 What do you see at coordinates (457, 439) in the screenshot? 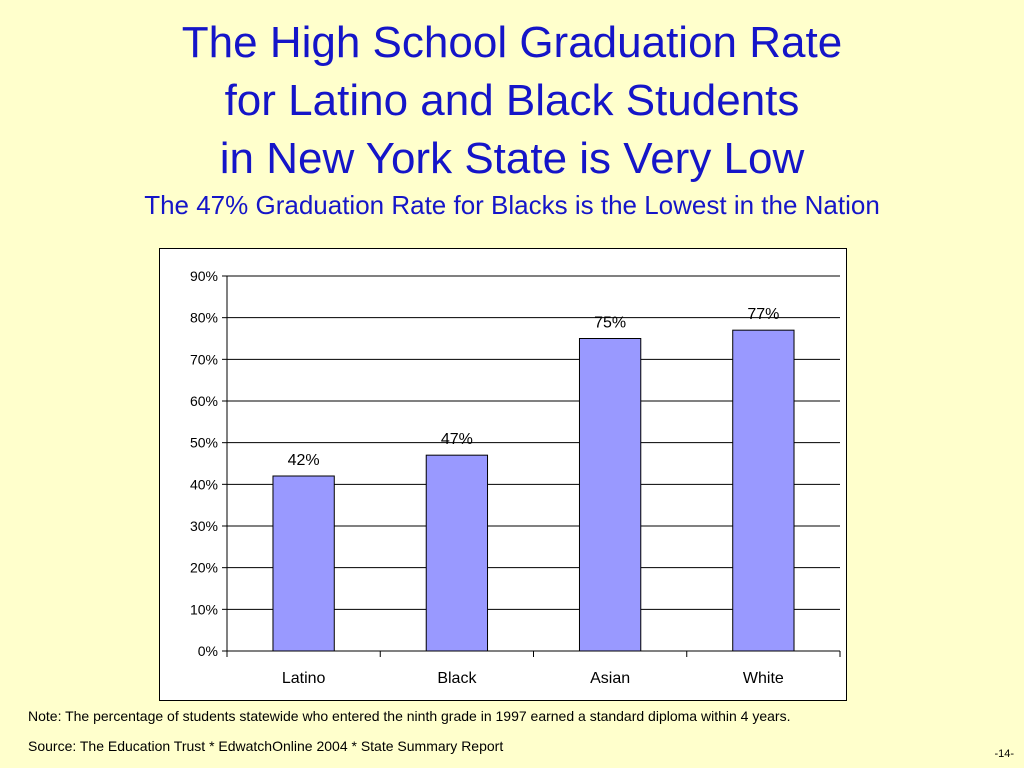
I see `data-label: 47%` at bounding box center [457, 439].